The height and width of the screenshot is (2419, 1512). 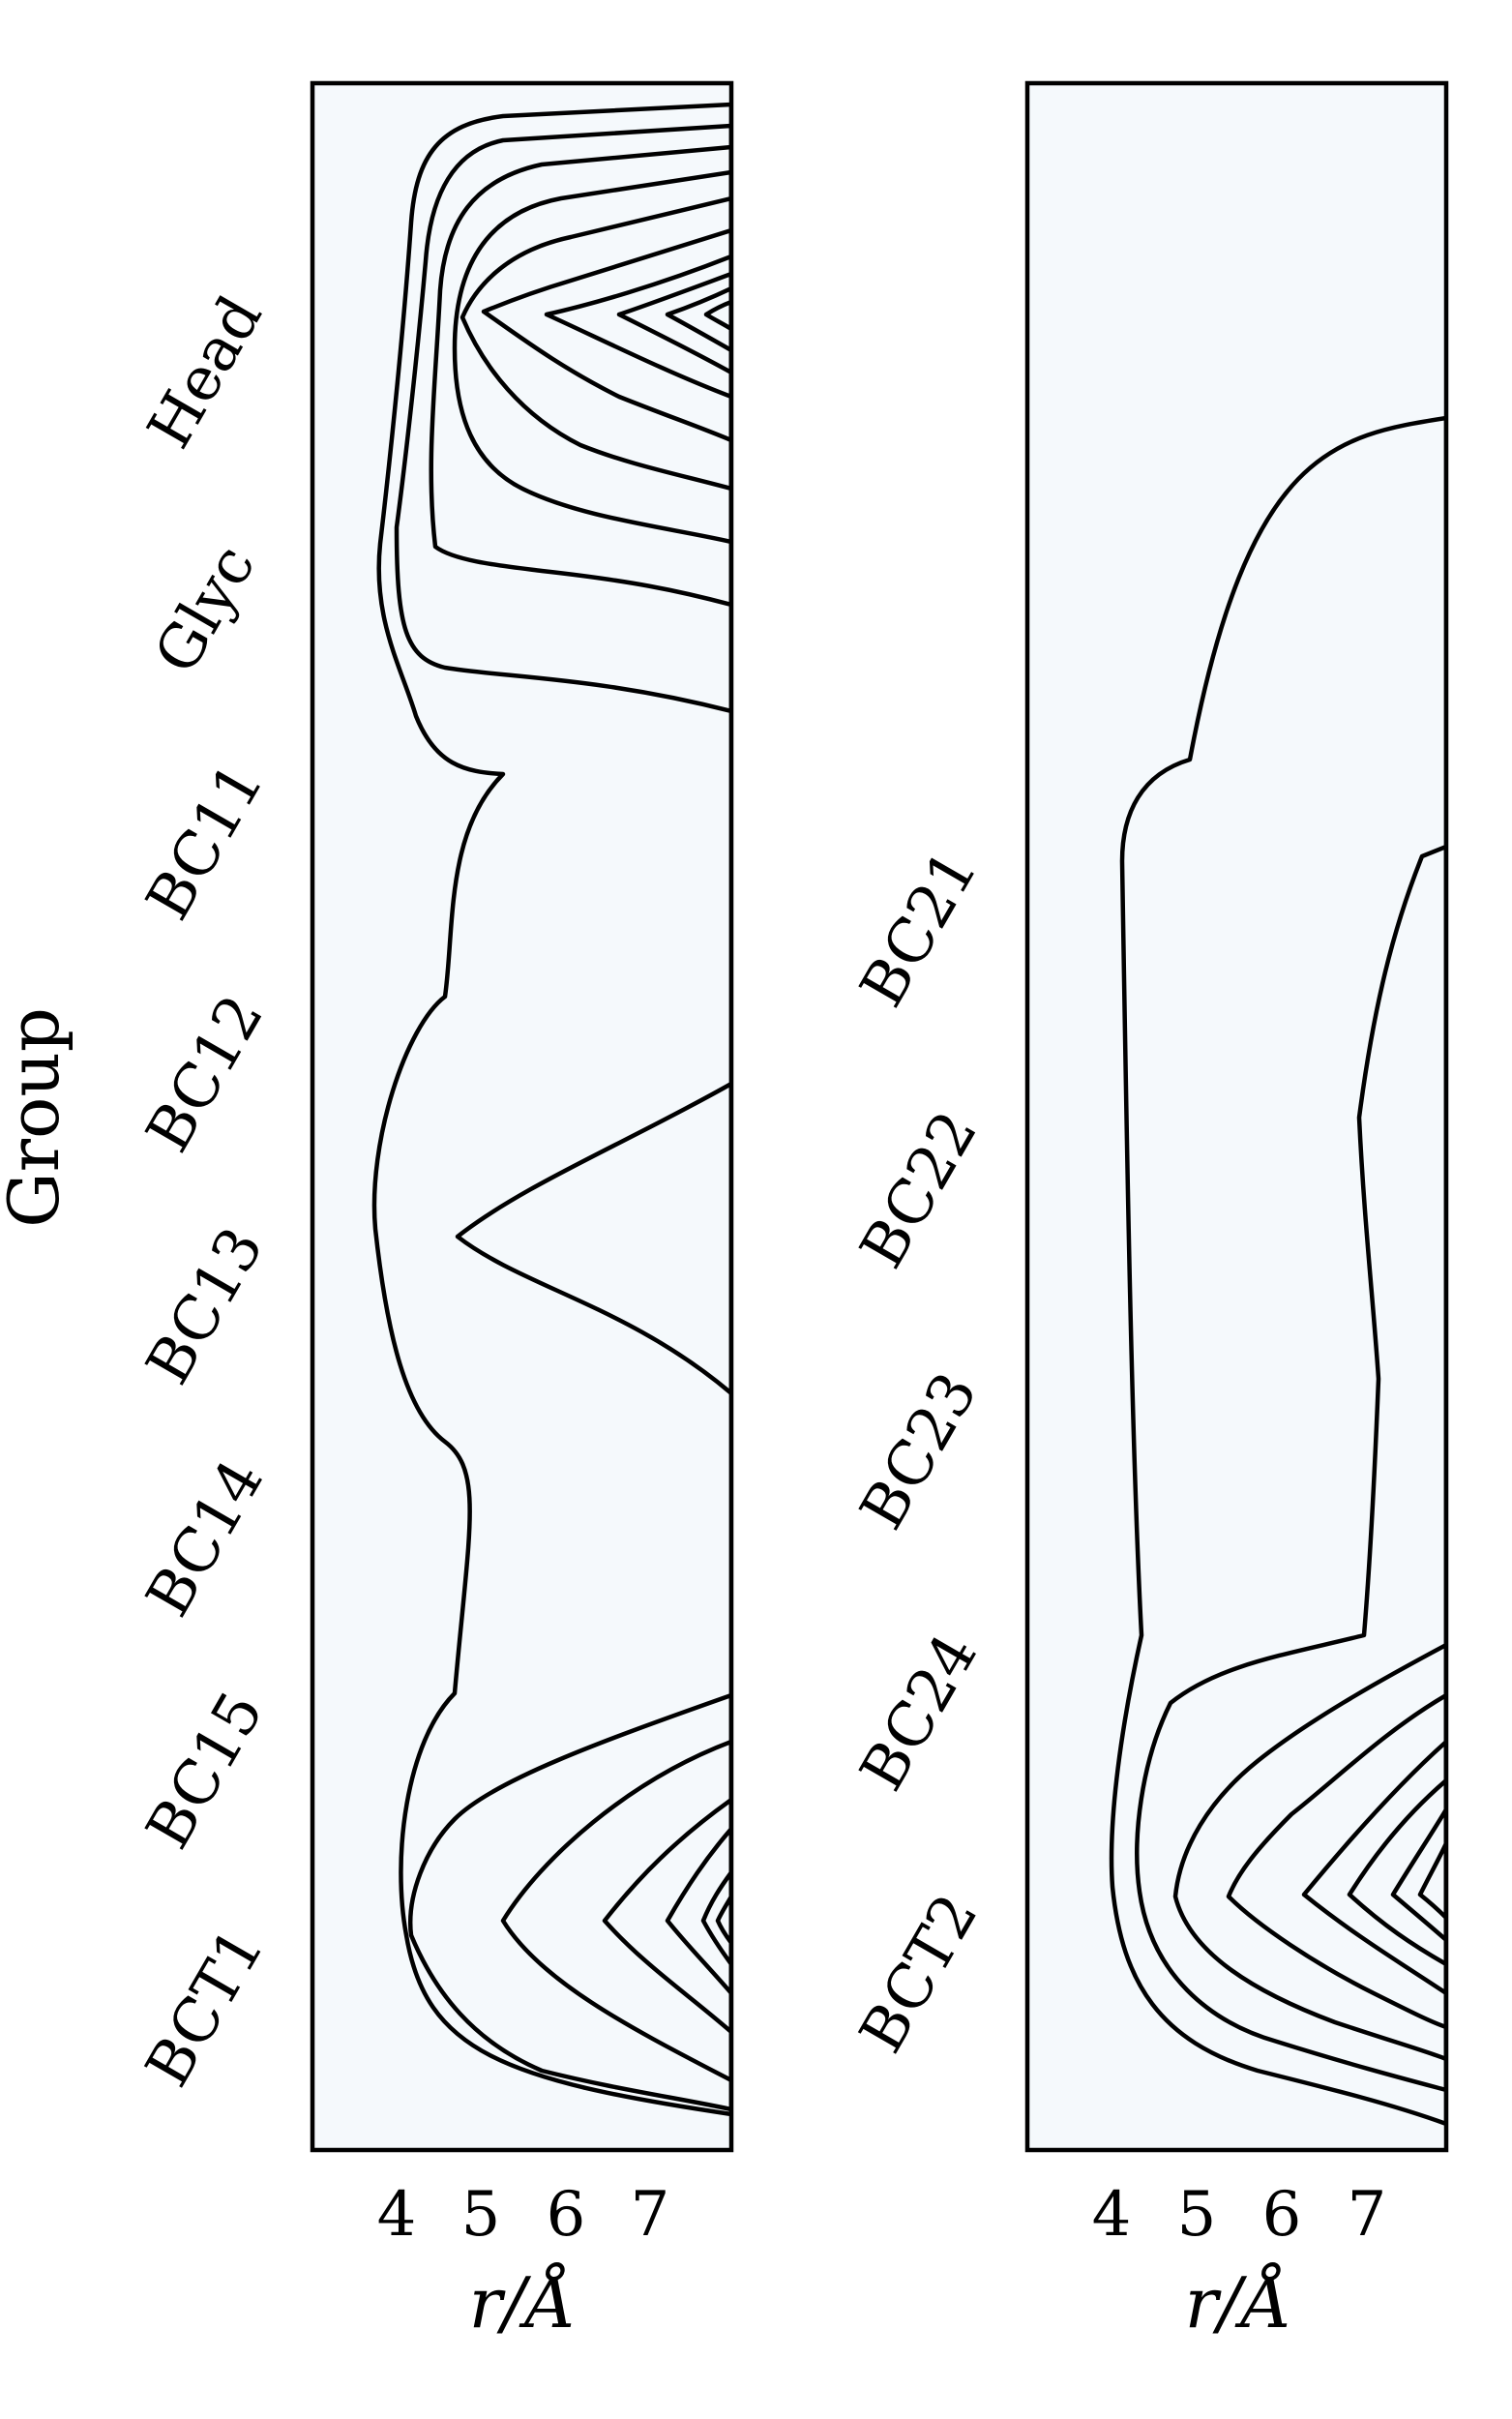 What do you see at coordinates (524, 2215) in the screenshot?
I see `left-xticks: 4 5 6 7` at bounding box center [524, 2215].